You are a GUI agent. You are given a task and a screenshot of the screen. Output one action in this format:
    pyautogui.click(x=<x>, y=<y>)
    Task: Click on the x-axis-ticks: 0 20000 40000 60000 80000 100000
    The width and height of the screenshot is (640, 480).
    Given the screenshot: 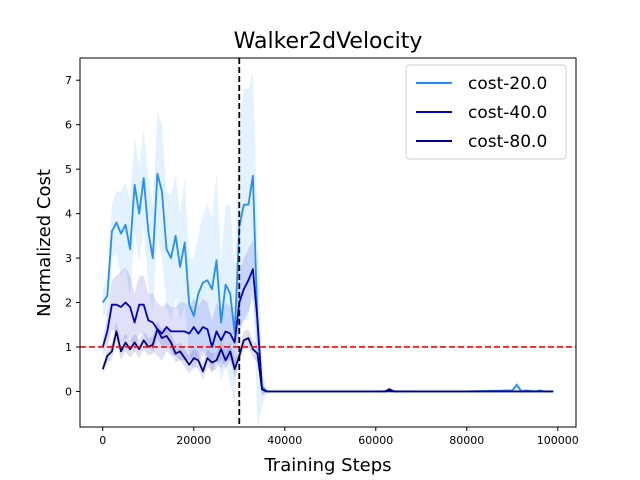 What is the action you would take?
    pyautogui.click(x=339, y=437)
    